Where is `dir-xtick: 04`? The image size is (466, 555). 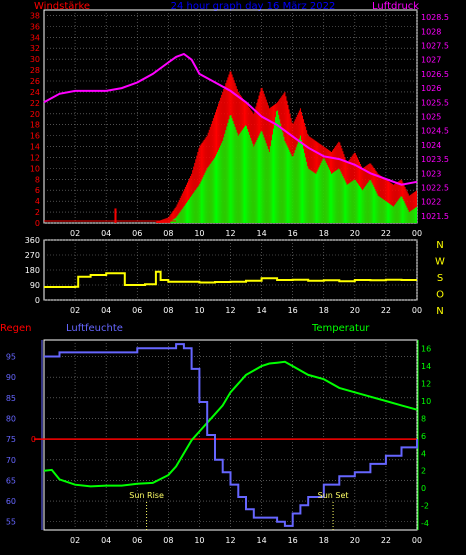 dir-xtick: 04 is located at coordinates (106, 310).